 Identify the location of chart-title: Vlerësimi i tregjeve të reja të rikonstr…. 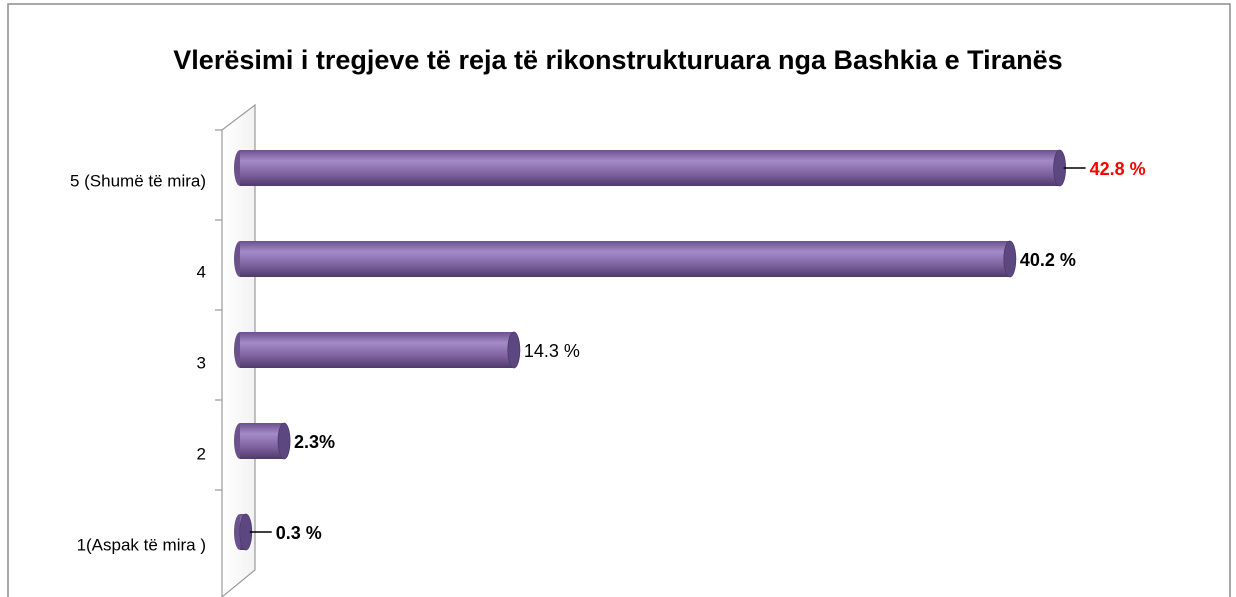
(617, 60).